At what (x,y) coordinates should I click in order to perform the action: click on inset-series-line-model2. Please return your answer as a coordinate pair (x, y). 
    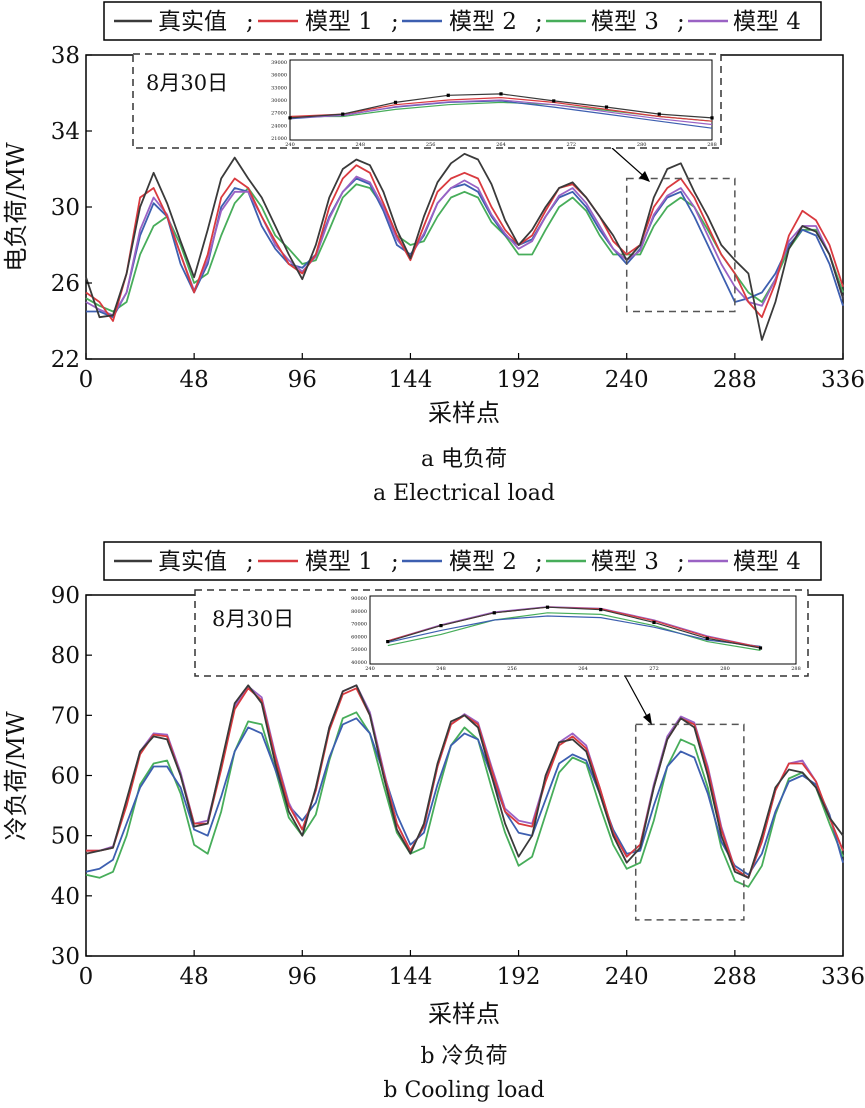
    Looking at the image, I should click on (574, 631).